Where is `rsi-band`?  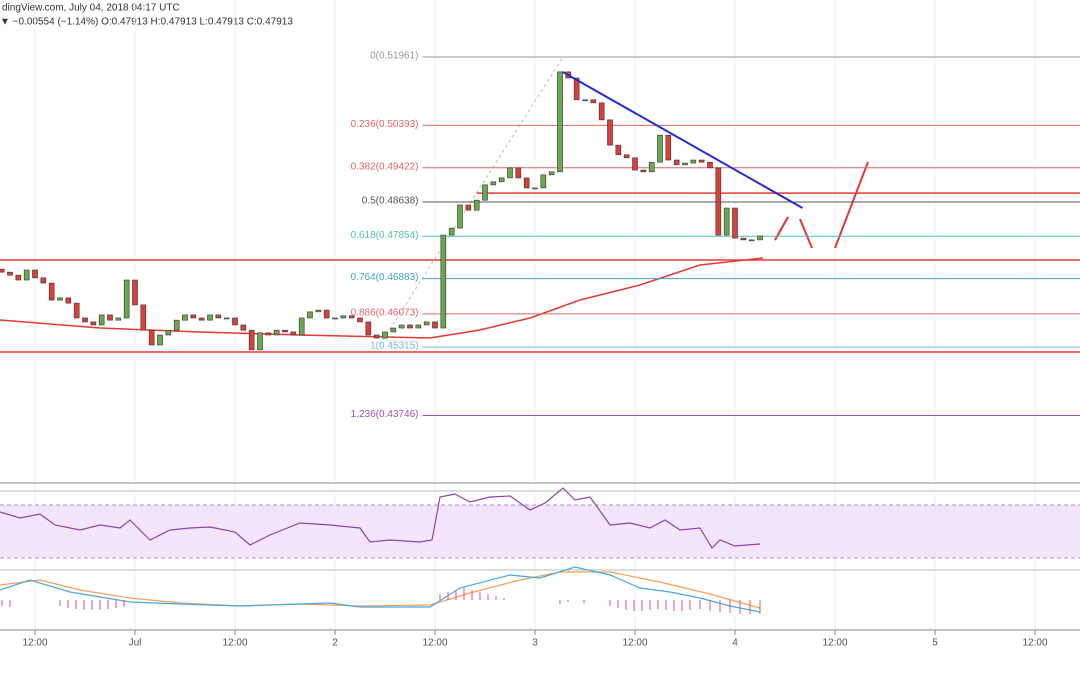 rsi-band is located at coordinates (540, 531).